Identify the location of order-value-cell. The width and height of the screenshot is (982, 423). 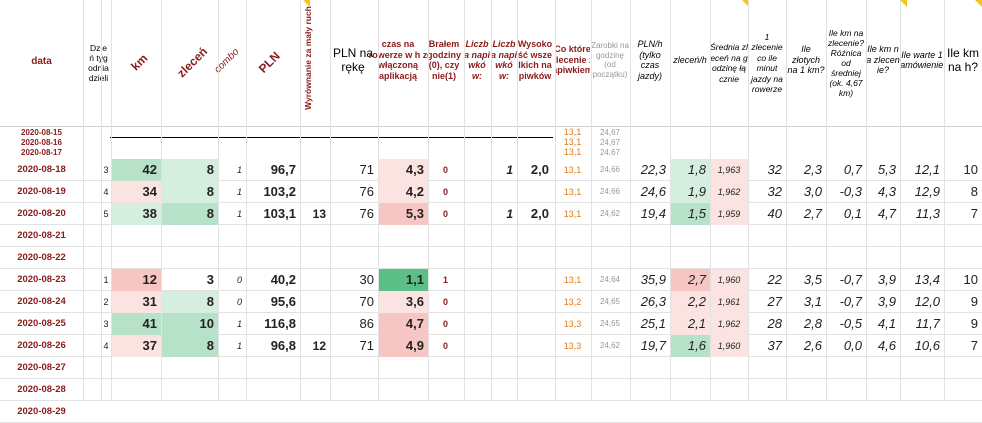
(922, 368).